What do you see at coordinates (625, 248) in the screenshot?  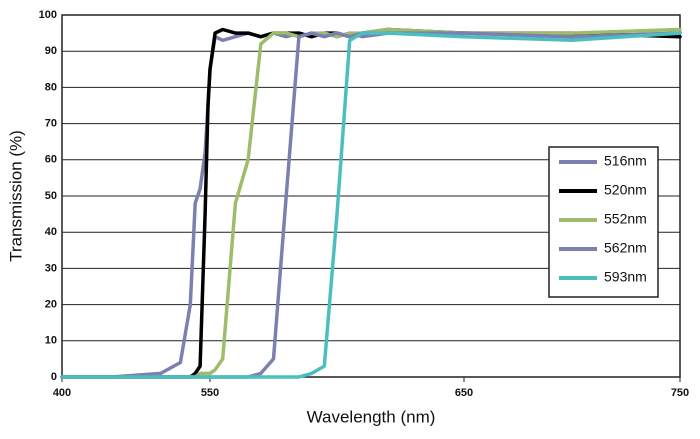 I see `legend-label: 562nm` at bounding box center [625, 248].